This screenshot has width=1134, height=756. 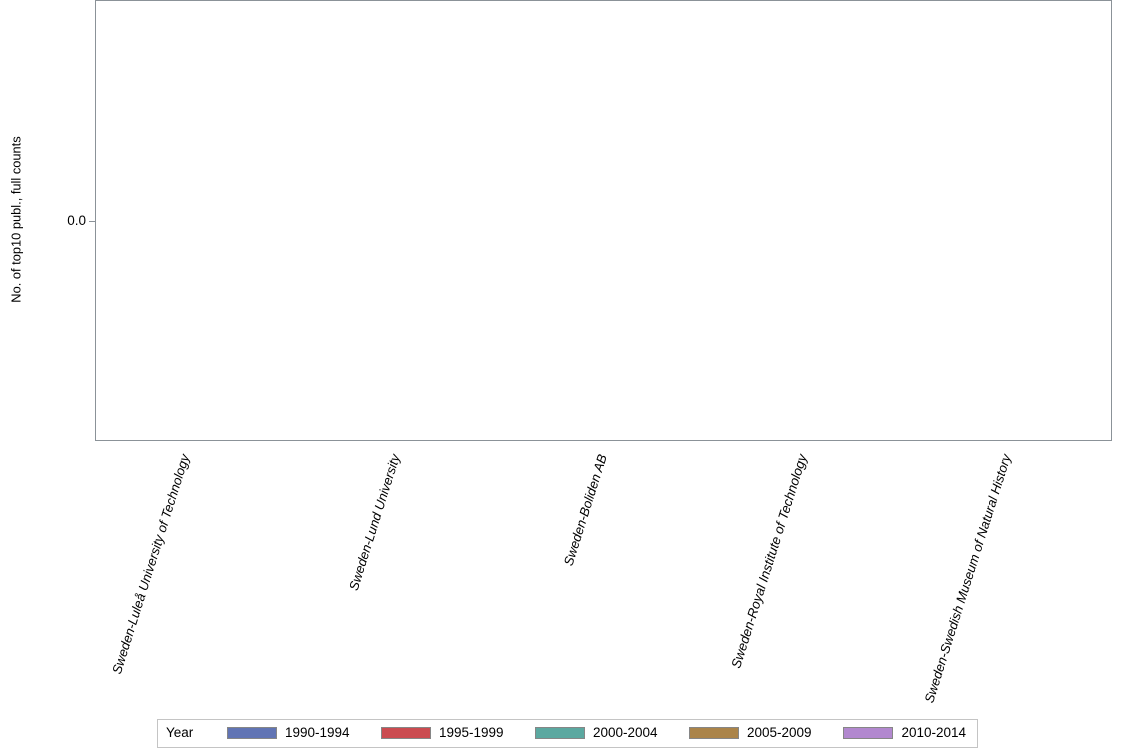 I want to click on svg-text:Sweden-Royal Institute of Tech: Sweden-Royal Institute of Technology, so click(x=769, y=560).